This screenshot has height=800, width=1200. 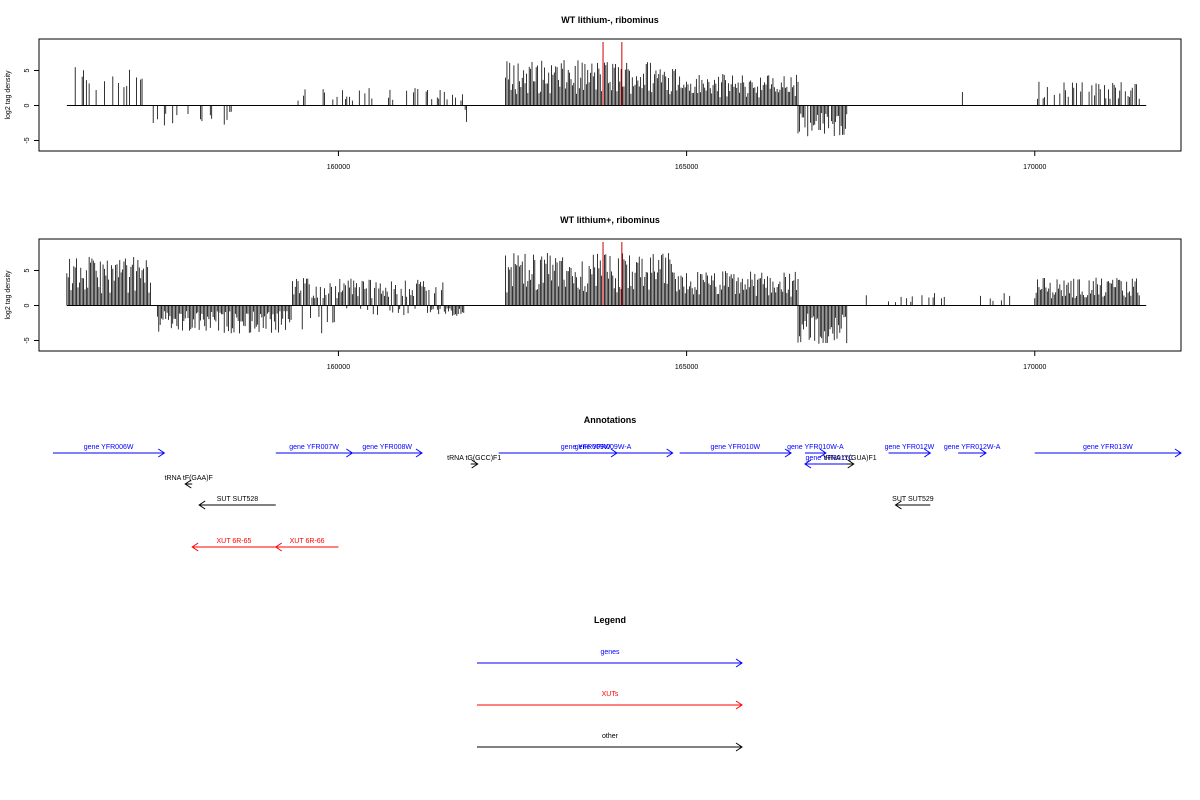 I want to click on annotation-feature: gene YFR010W, so click(x=735, y=451).